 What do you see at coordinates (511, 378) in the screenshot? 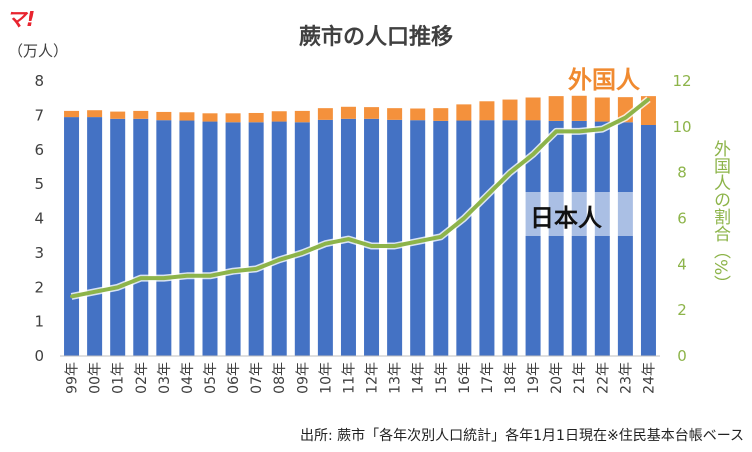
I see `x-tick-label-19: 18年` at bounding box center [511, 378].